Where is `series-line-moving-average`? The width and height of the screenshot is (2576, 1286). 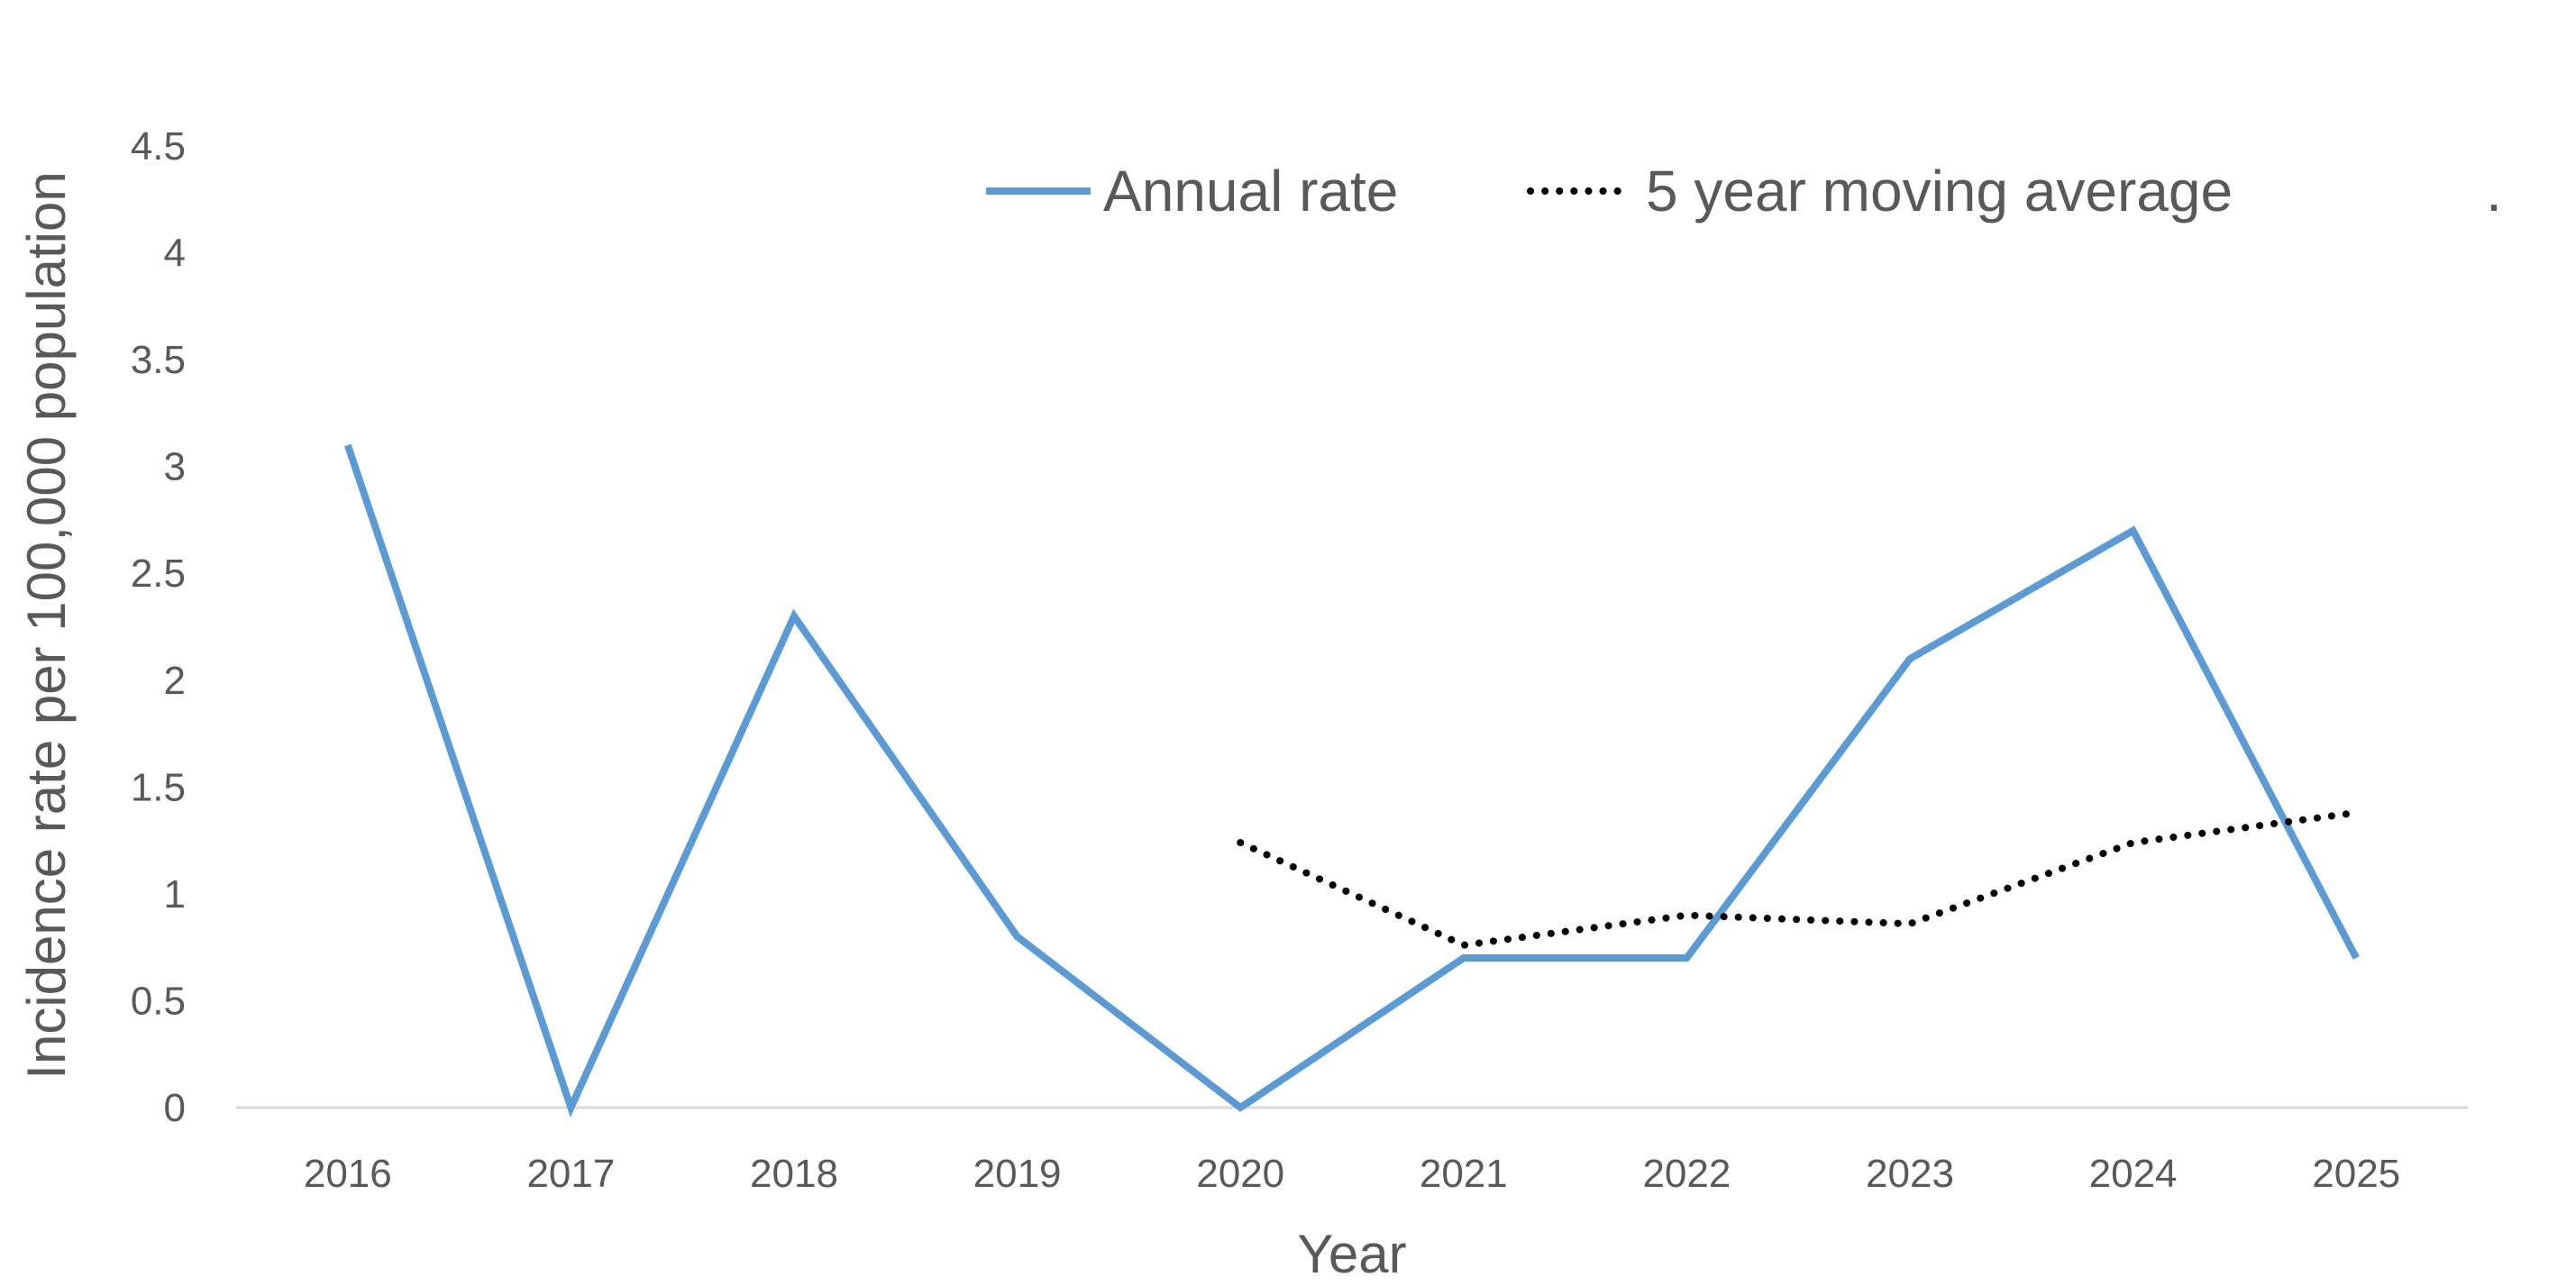
series-line-moving-average is located at coordinates (1799, 878).